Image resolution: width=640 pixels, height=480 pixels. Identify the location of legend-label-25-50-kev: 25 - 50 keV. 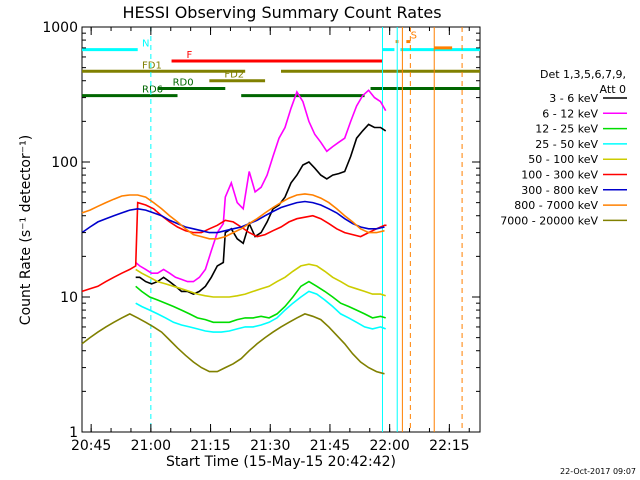
(566, 144).